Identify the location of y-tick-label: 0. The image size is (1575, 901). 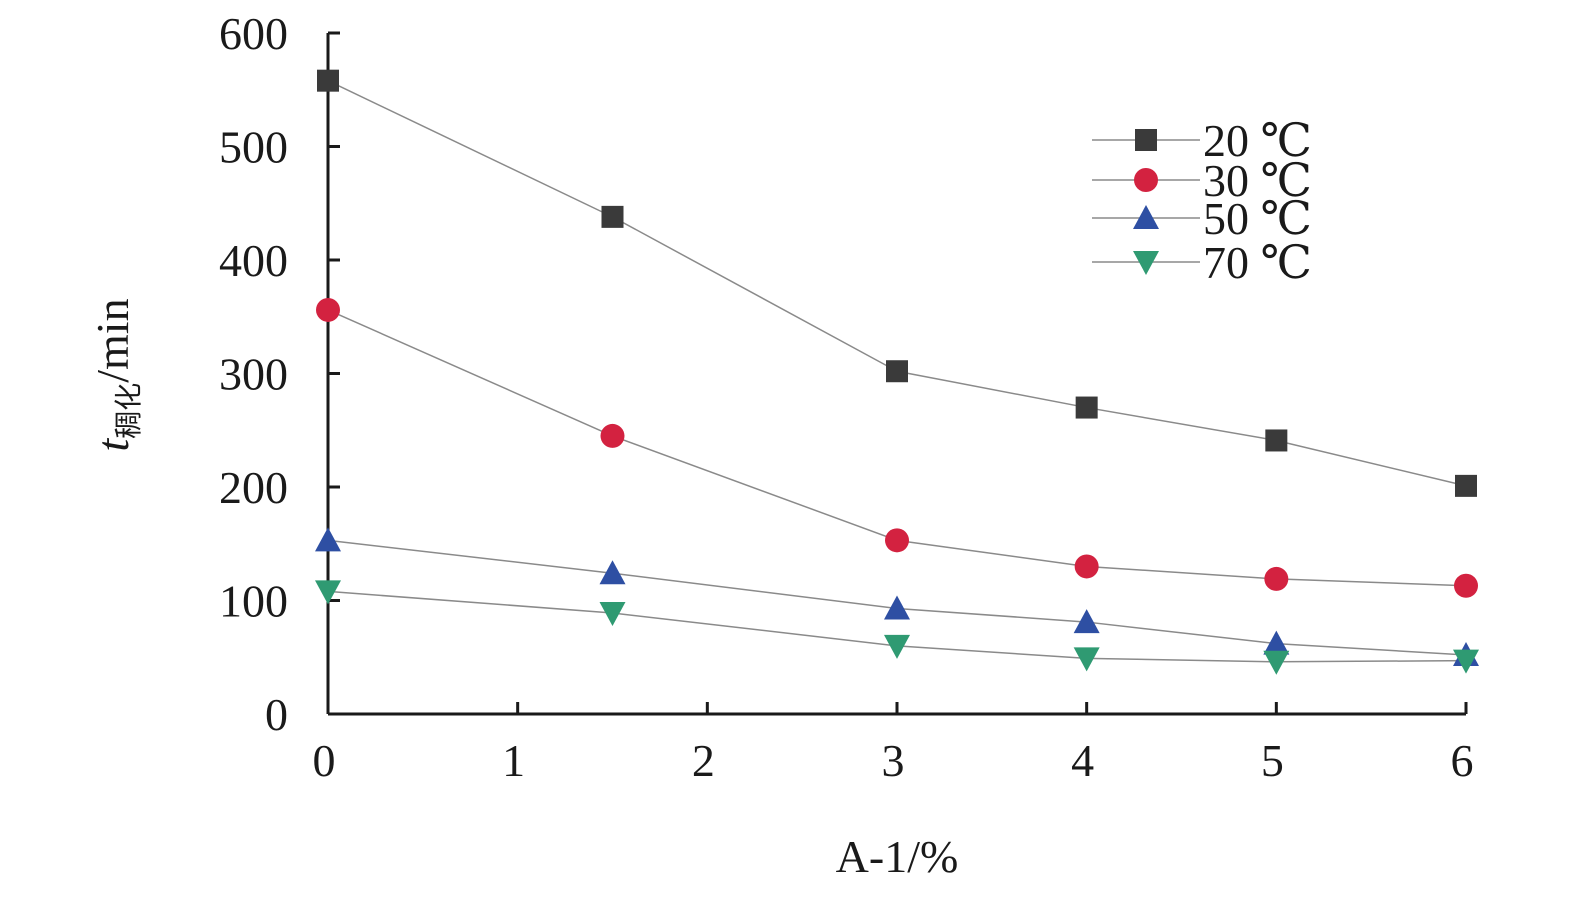
(276, 714).